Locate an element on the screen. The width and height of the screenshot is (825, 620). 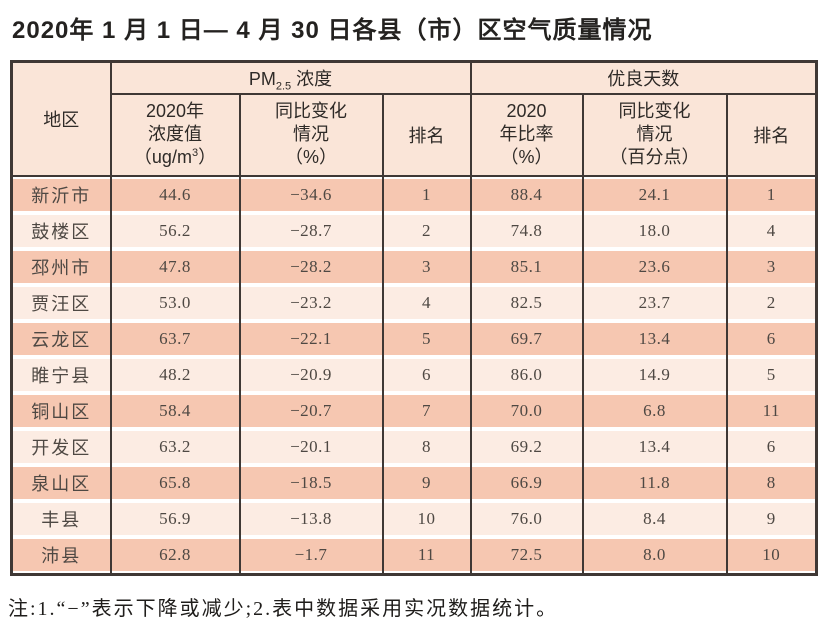
pm-rank-value: 9 is located at coordinates (426, 482).